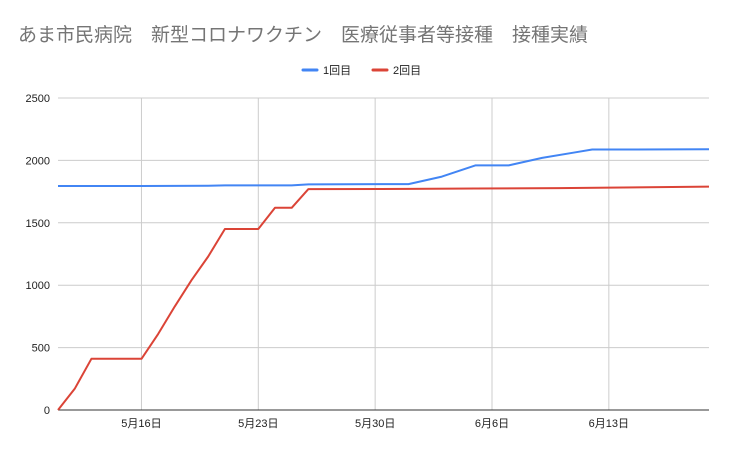  Describe the element at coordinates (38, 286) in the screenshot. I see `y-tick-label: 1000` at that location.